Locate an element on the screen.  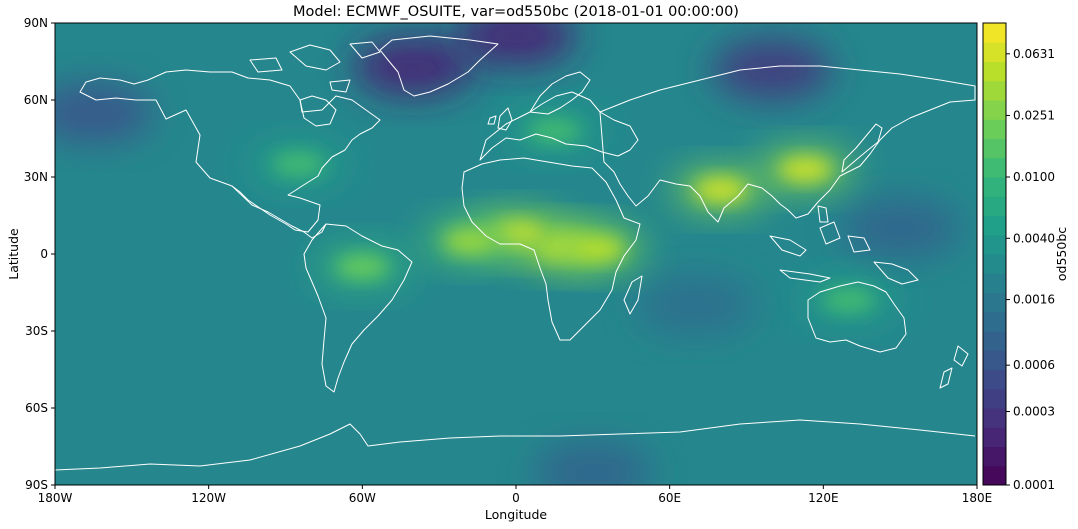
x-axis-ticks: 180W 120W 60W 0 60E 120E 180E is located at coordinates (515, 495).